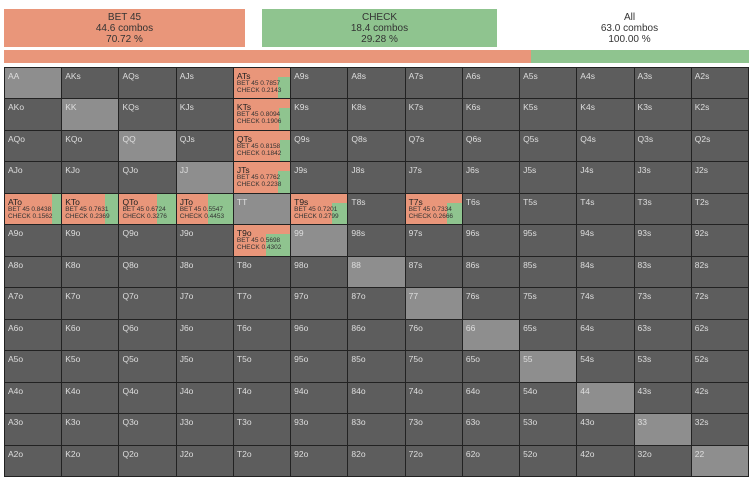  Describe the element at coordinates (433, 398) in the screenshot. I see `hand-cell-74o: 74o` at that location.